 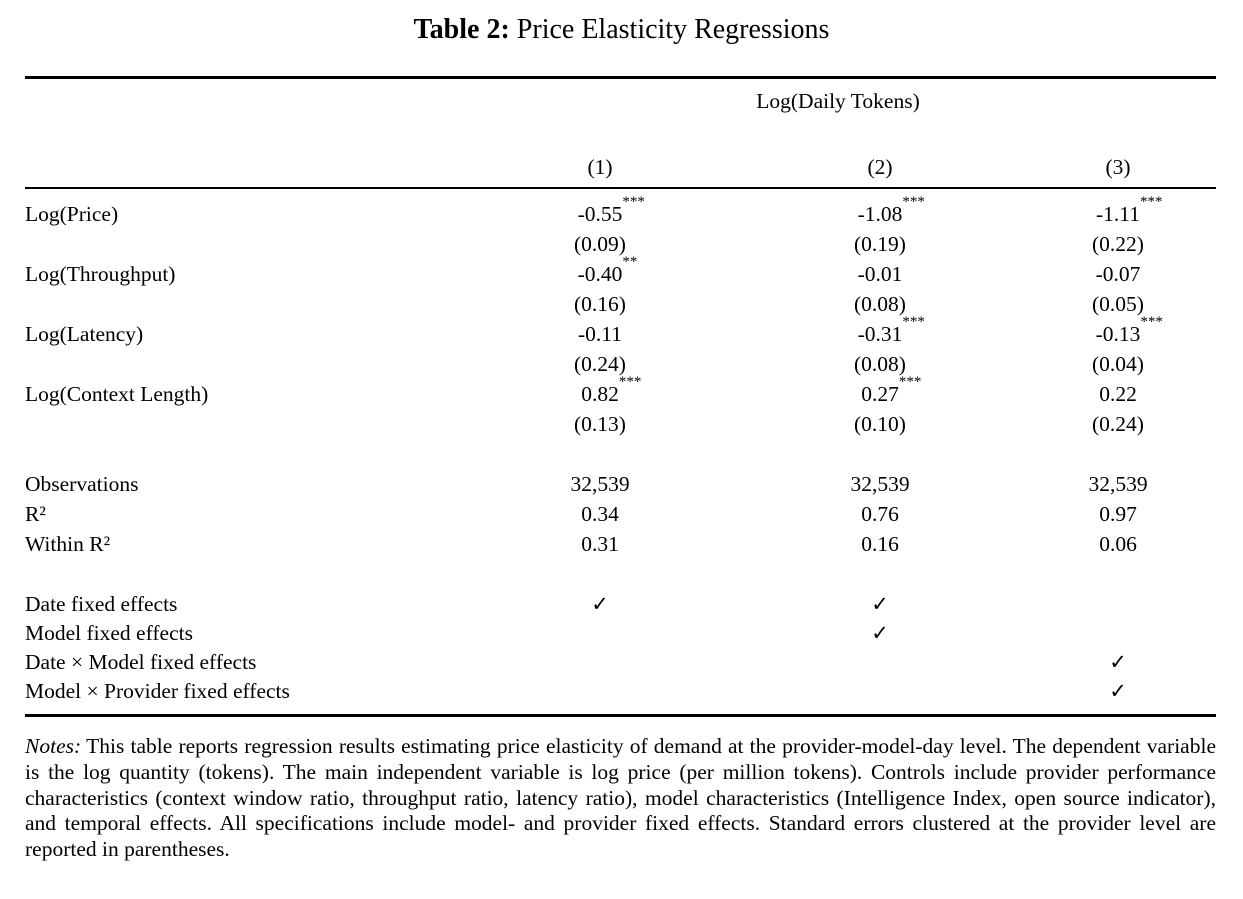 I want to click on row-label: Observations, so click(x=82, y=484).